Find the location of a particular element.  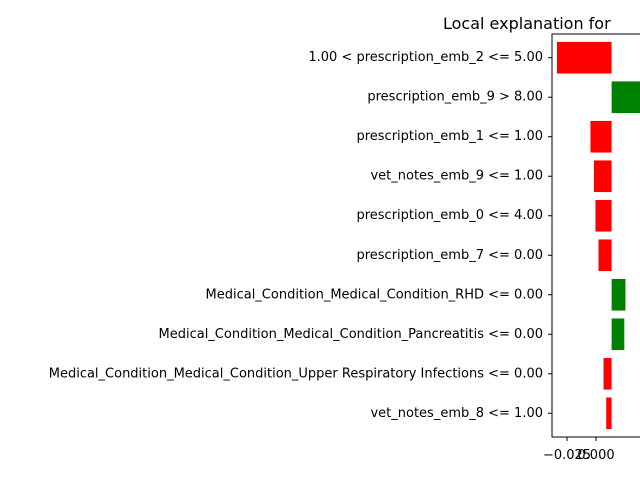

chart-title: Local explanation for is located at coordinates (527, 23).